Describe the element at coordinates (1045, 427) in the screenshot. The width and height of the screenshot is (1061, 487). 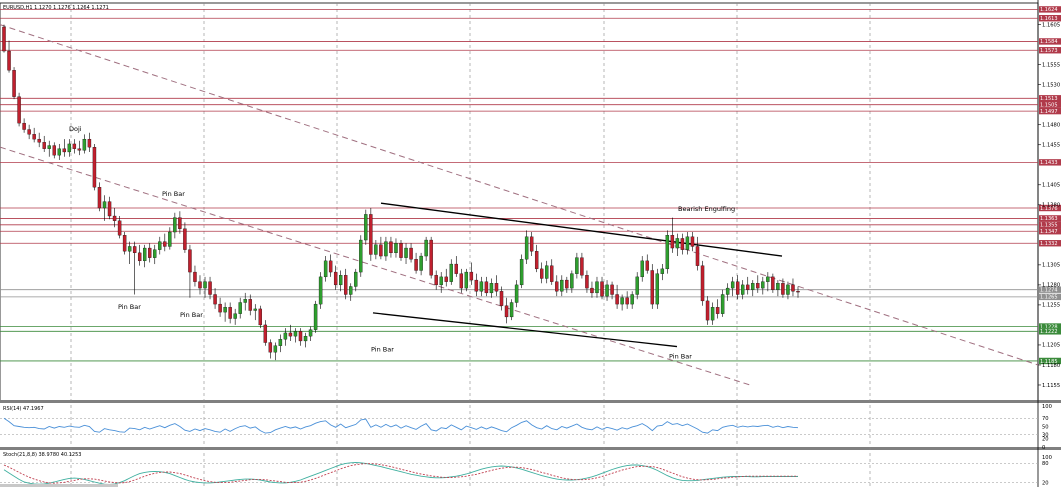
I see `rsi-tick-label: 50` at that location.